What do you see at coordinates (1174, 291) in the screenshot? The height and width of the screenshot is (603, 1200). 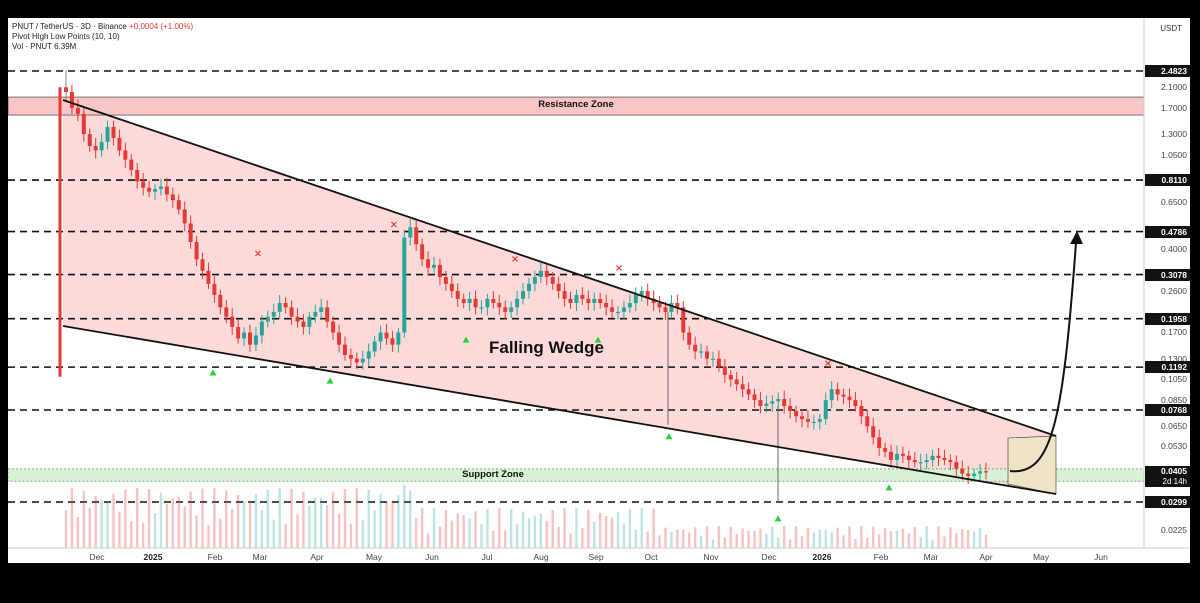 I see `price-tick: 0.2600` at bounding box center [1174, 291].